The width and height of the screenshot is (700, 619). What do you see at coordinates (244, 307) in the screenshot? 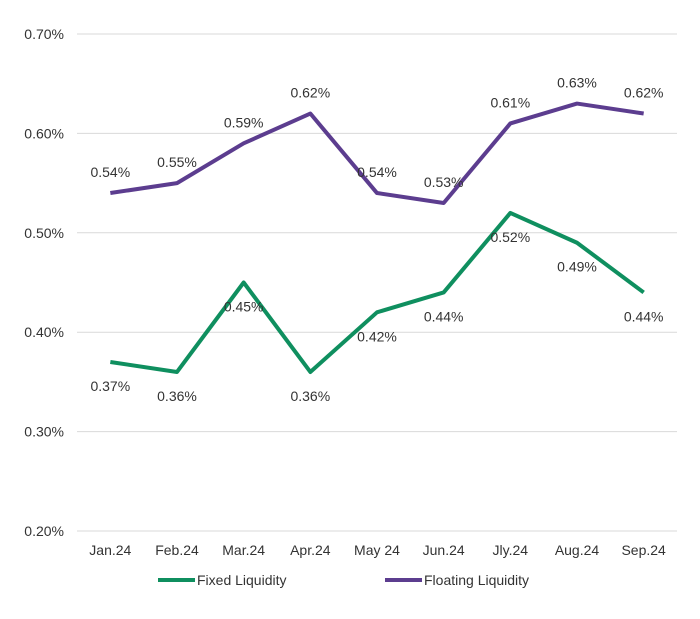
I see `data-label: 0.45%` at bounding box center [244, 307].